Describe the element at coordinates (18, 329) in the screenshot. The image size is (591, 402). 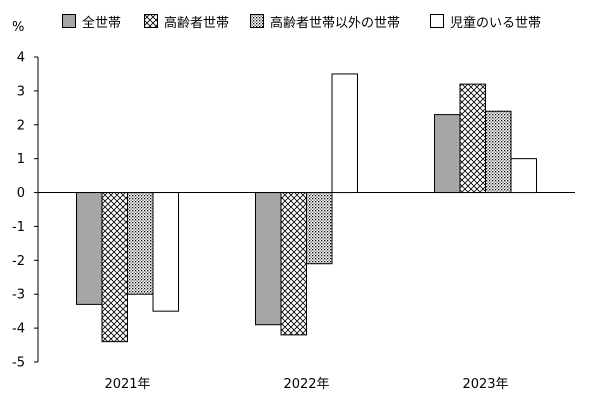
I see `y-tick-label: -4` at that location.